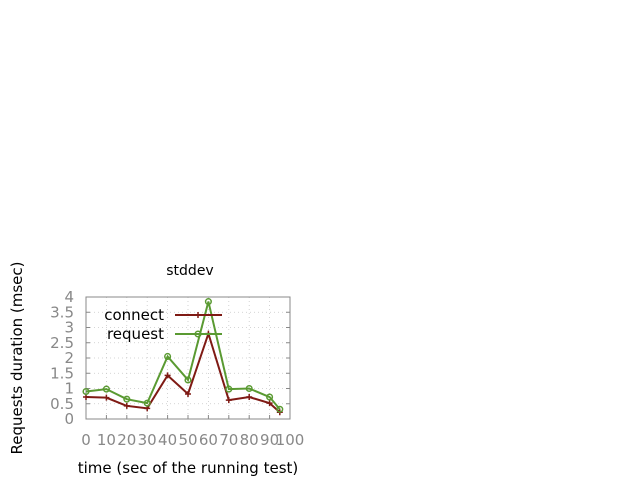  What do you see at coordinates (208, 440) in the screenshot?
I see `x-tick-label: 60` at bounding box center [208, 440].